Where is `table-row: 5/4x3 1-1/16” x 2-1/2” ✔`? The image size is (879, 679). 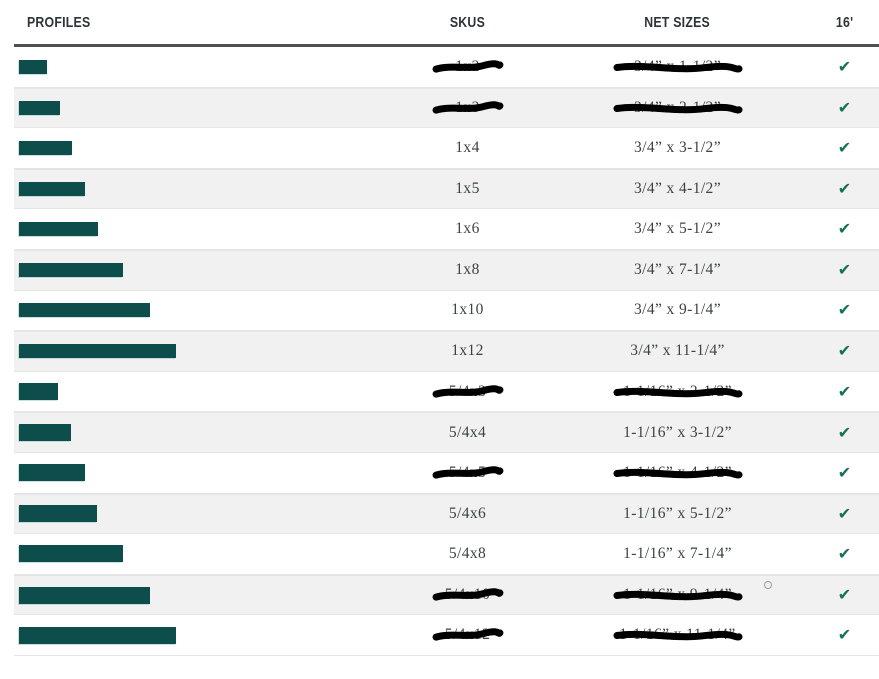
table-row: 5/4x3 1-1/16” x 2-1/2” ✔ is located at coordinates (446, 392).